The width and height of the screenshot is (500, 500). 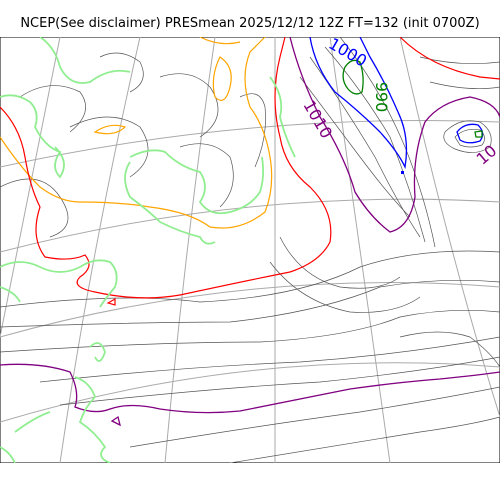 What do you see at coordinates (381, 97) in the screenshot?
I see `contour-label-990: 990` at bounding box center [381, 97].